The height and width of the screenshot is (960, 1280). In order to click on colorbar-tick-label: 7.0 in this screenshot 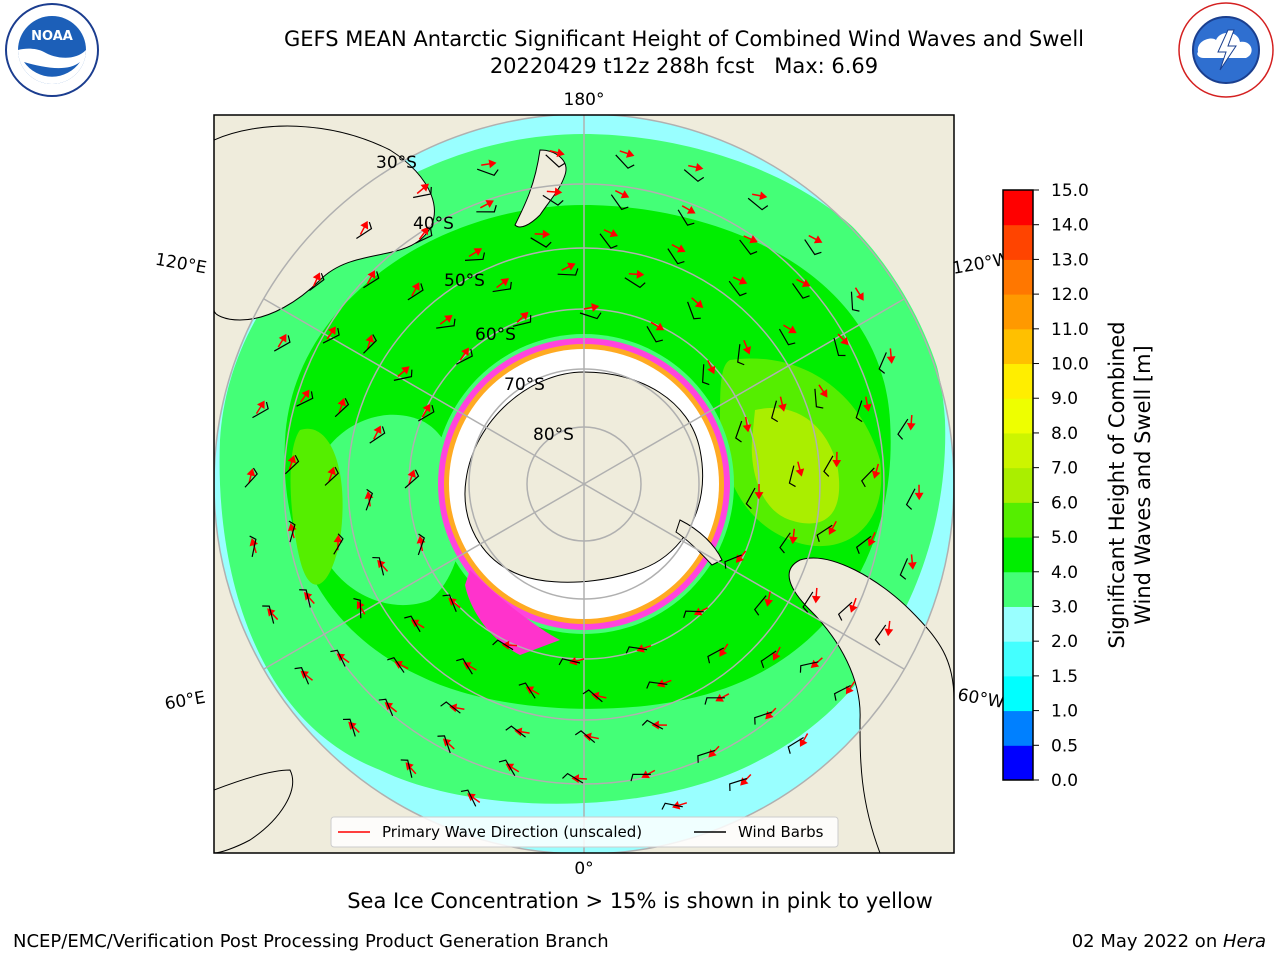, I will do `click(1064, 469)`.